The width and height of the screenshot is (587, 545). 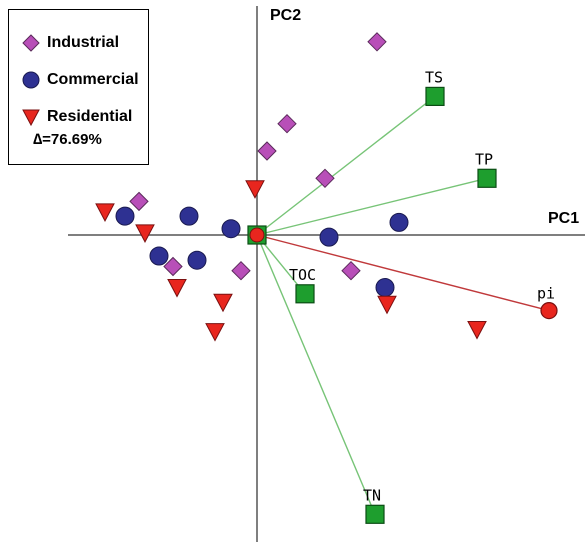 What do you see at coordinates (31, 43) in the screenshot?
I see `diamond-icon` at bounding box center [31, 43].